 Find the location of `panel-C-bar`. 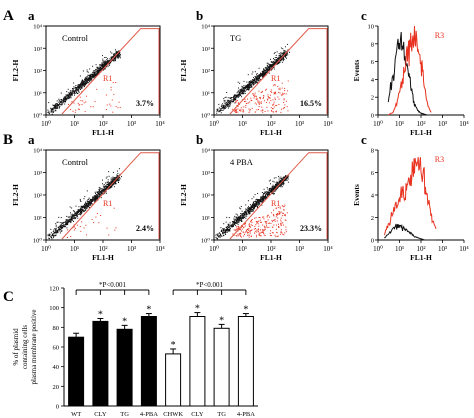

panel-C-bar is located at coordinates (197, 361).